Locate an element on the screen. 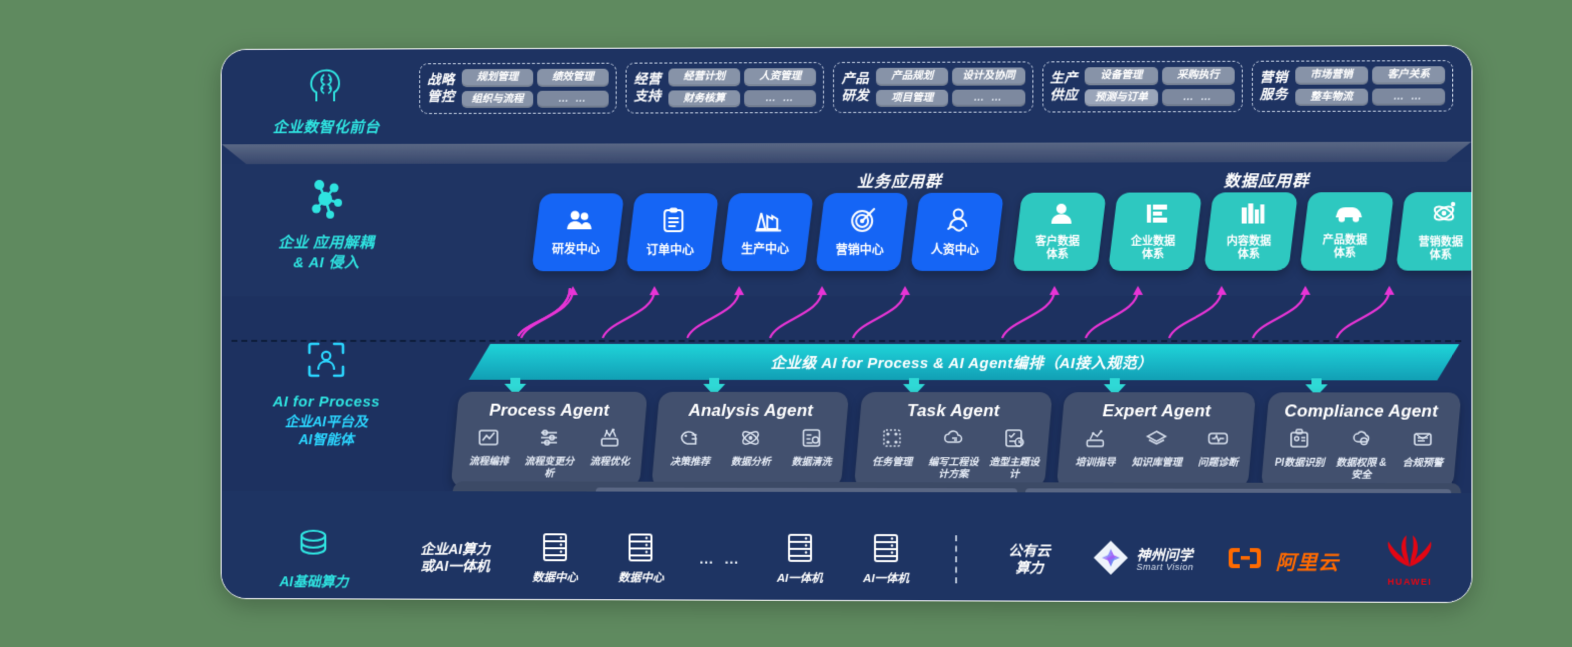  sliders-icon is located at coordinates (549, 440).